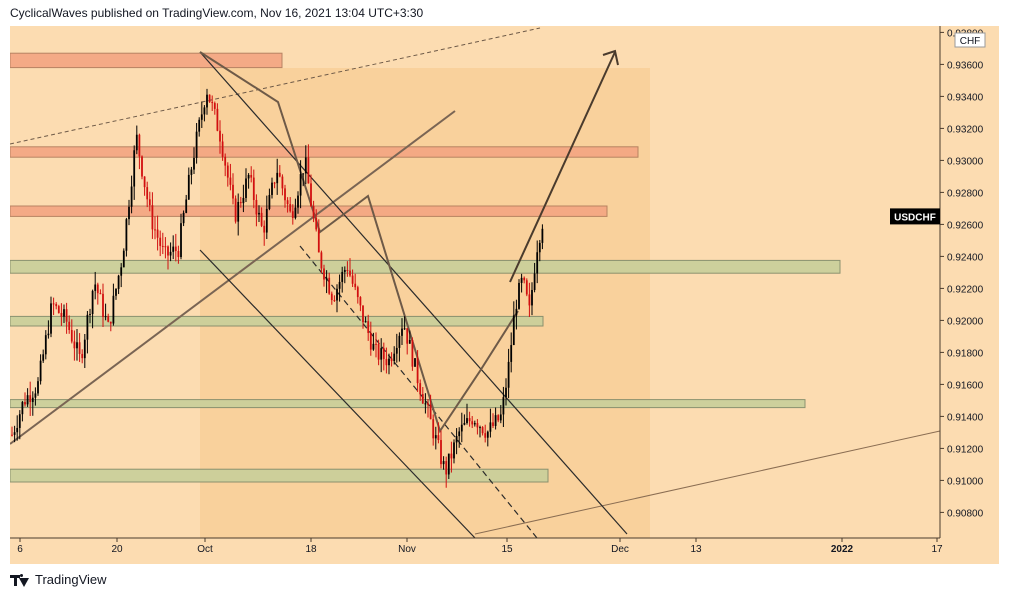 This screenshot has height=598, width=1009. Describe the element at coordinates (965, 289) in the screenshot. I see `price-tick-label: 0.92200` at that location.